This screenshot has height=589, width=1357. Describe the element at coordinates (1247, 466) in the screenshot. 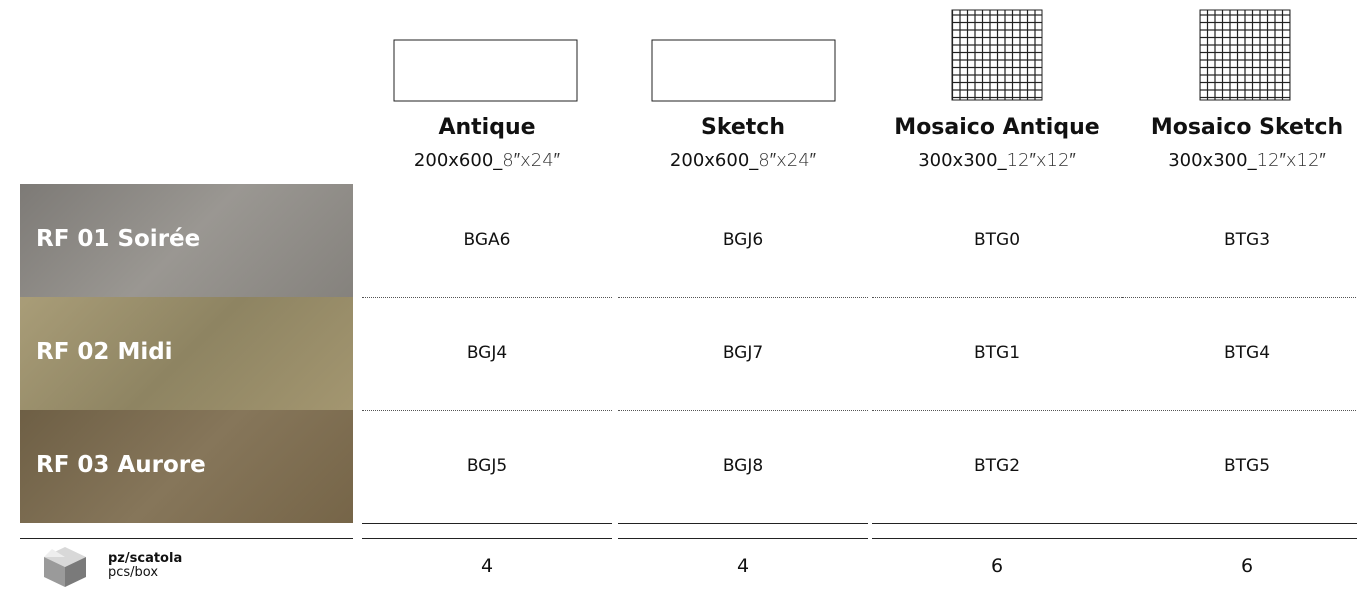

I see `code: BTG5` at that location.